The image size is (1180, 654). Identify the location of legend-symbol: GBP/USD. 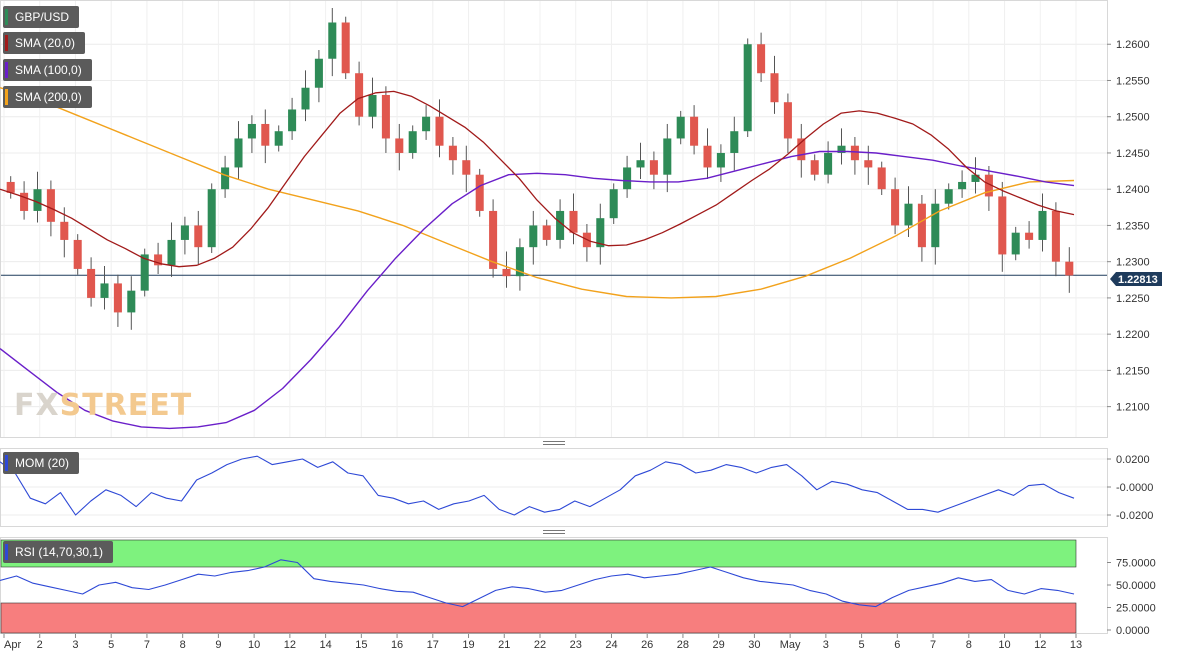
(41, 17).